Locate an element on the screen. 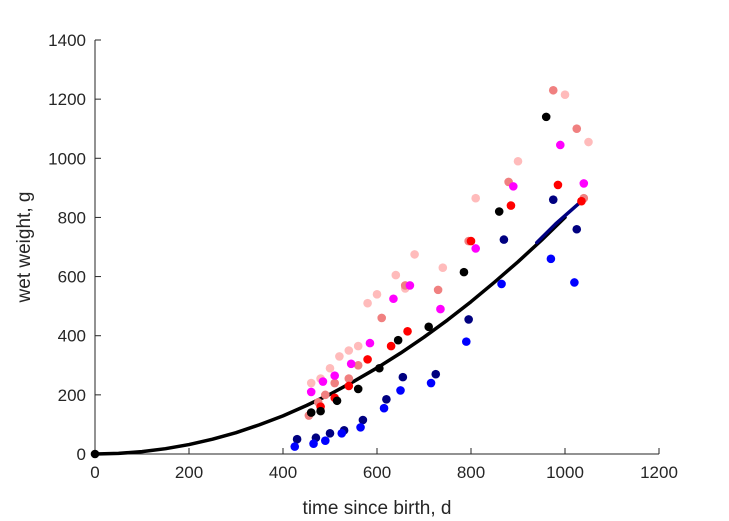  x-tick-label: 1000 is located at coordinates (565, 472).